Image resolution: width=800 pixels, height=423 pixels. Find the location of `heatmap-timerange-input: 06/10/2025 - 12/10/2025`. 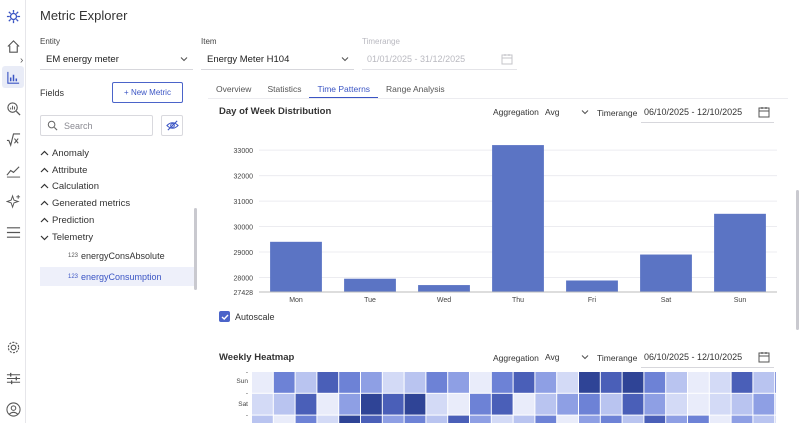

heatmap-timerange-input: 06/10/2025 - 12/10/2025 is located at coordinates (707, 357).